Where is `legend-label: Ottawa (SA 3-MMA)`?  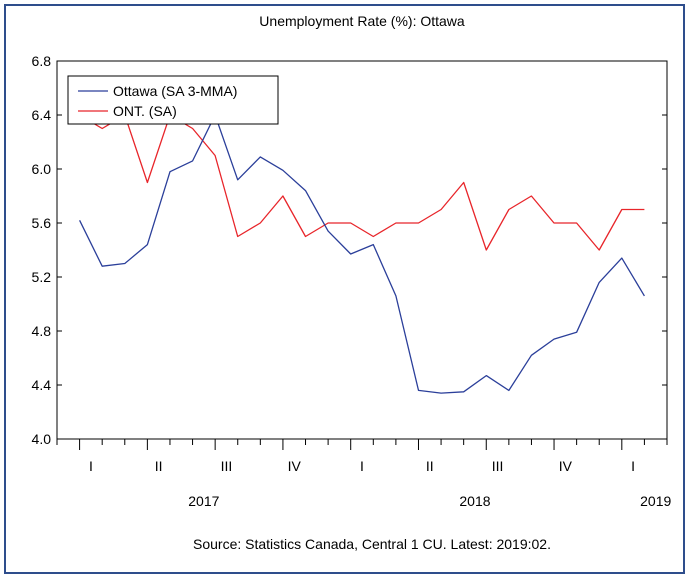 legend-label: Ottawa (SA 3-MMA) is located at coordinates (175, 91).